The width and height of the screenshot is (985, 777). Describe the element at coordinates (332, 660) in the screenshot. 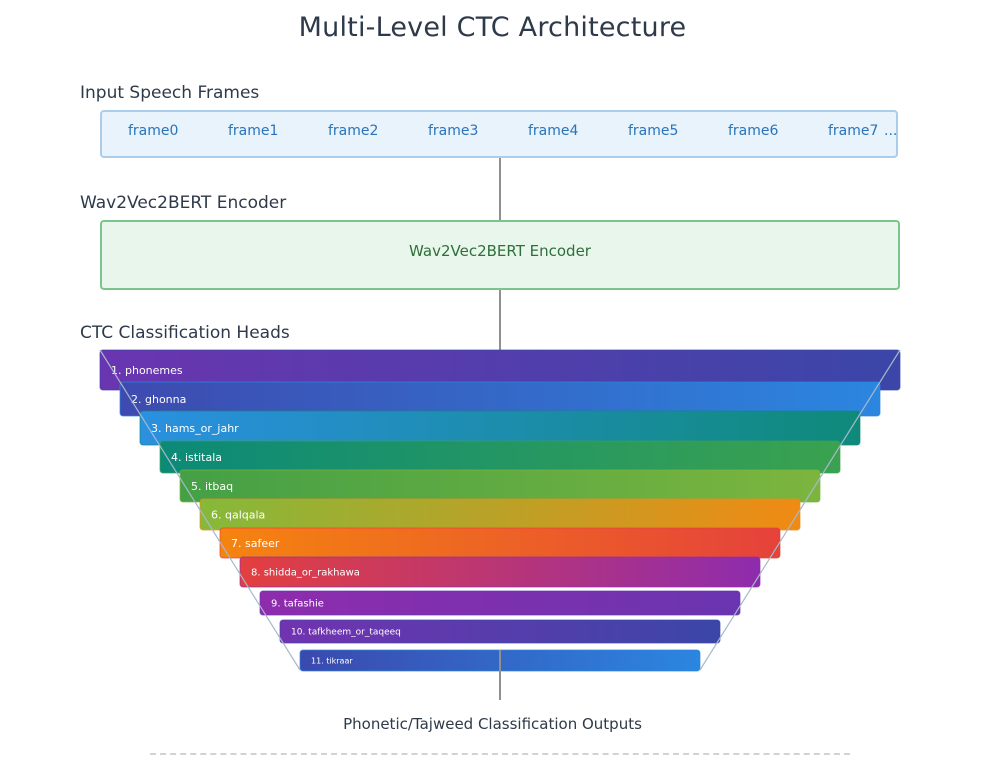

I see `head-label: 11. tikraar` at that location.